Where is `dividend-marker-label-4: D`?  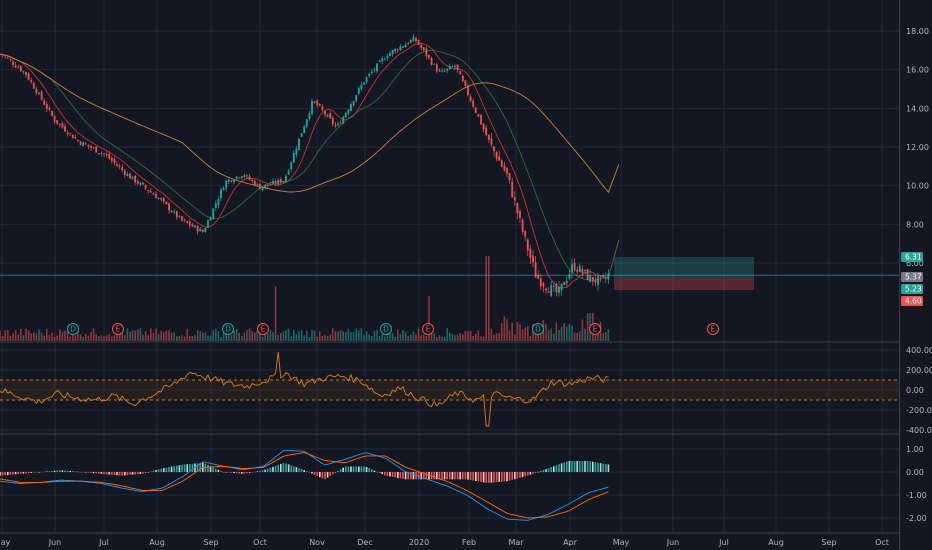
dividend-marker-label-4: D is located at coordinates (386, 329).